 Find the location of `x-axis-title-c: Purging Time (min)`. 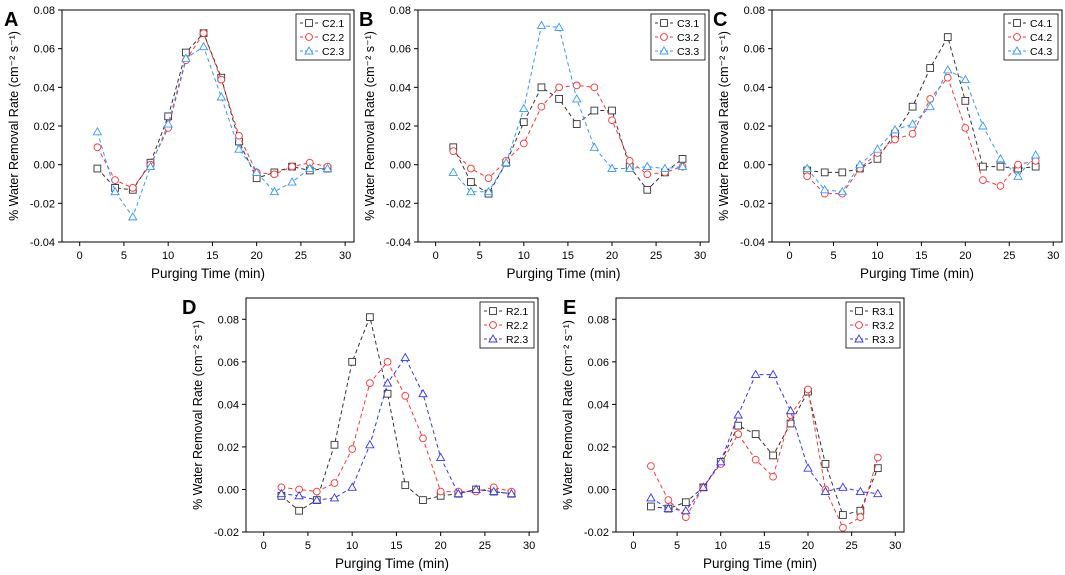

x-axis-title-c: Purging Time (min) is located at coordinates (917, 273).